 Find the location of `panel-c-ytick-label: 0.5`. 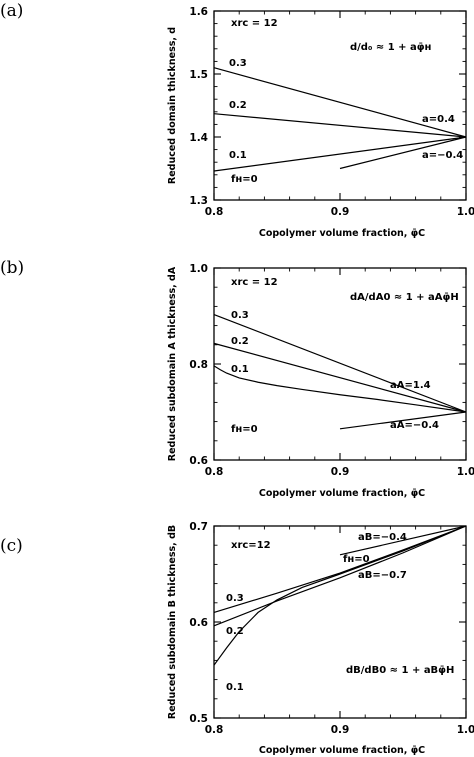

panel-c-ytick-label: 0.5 is located at coordinates (198, 719).